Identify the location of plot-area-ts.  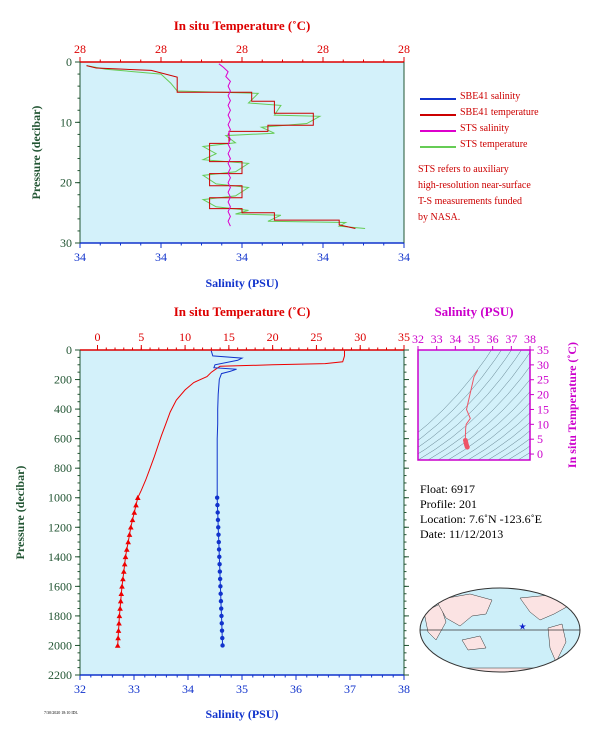
(474, 405).